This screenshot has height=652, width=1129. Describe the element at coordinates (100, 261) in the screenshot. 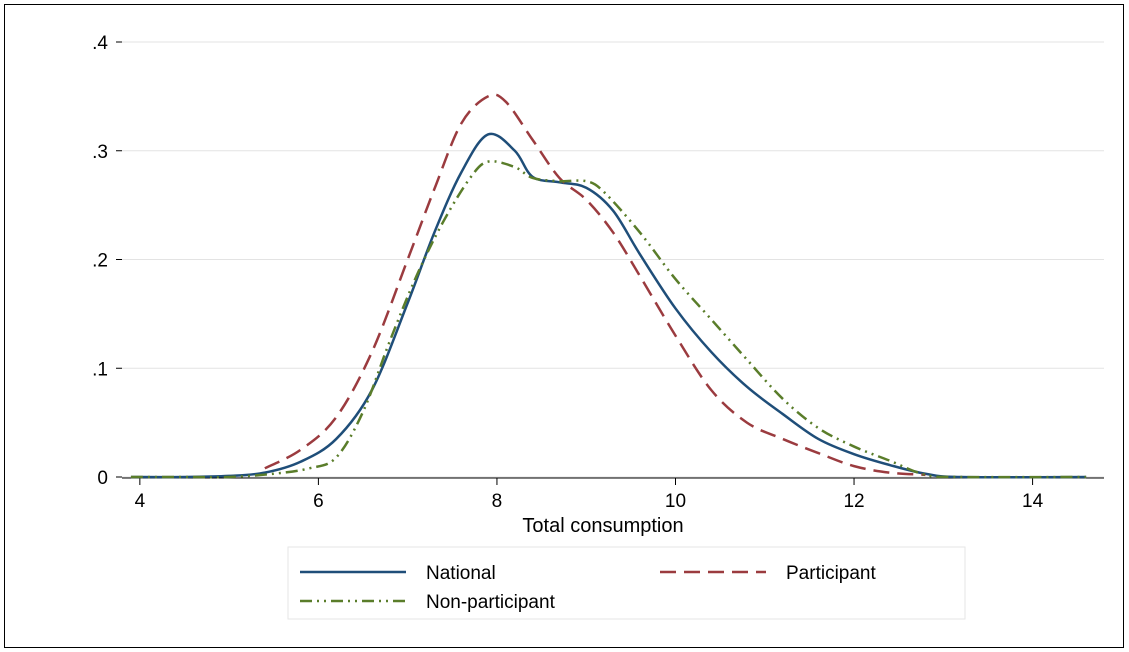

I see `y-tick-label: .2` at that location.